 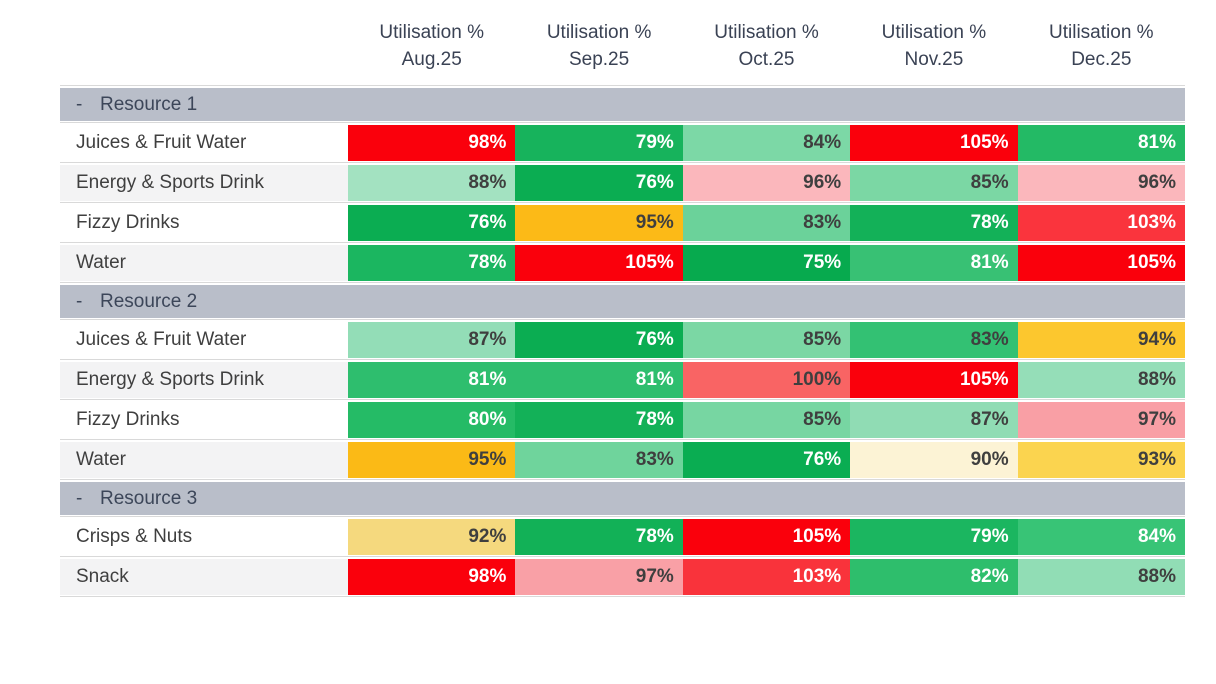 I want to click on utilisation-cell: 82%, so click(x=934, y=577).